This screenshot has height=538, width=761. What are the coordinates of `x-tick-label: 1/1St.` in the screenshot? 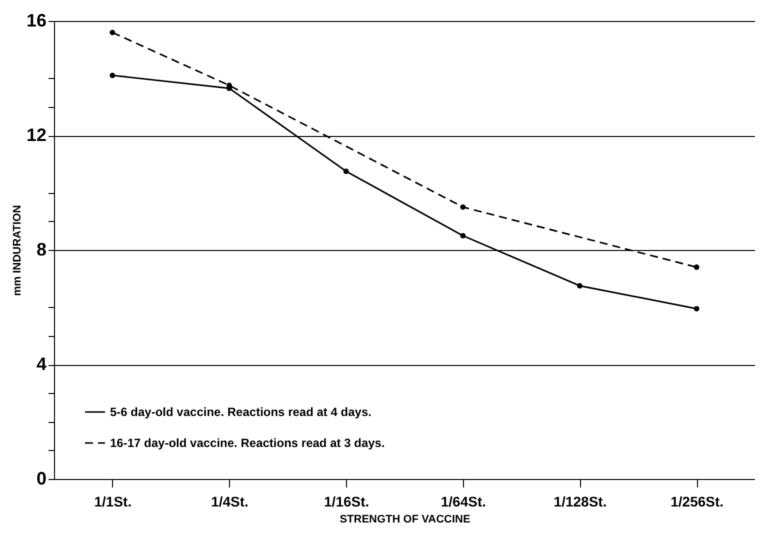 It's located at (113, 502).